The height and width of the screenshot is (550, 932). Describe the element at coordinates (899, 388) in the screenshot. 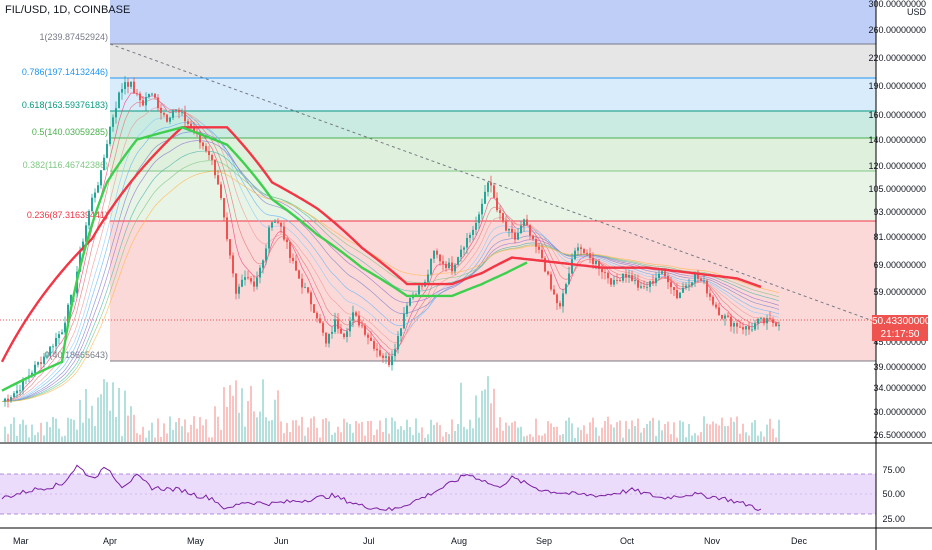

I see `price-tick: 34.00000000` at that location.